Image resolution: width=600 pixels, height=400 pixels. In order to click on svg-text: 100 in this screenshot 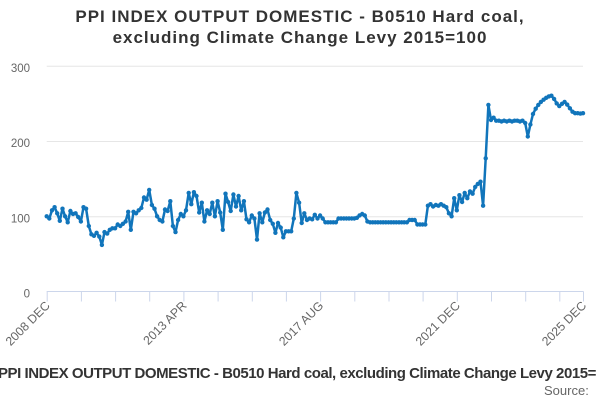, I will do `click(20, 219)`.